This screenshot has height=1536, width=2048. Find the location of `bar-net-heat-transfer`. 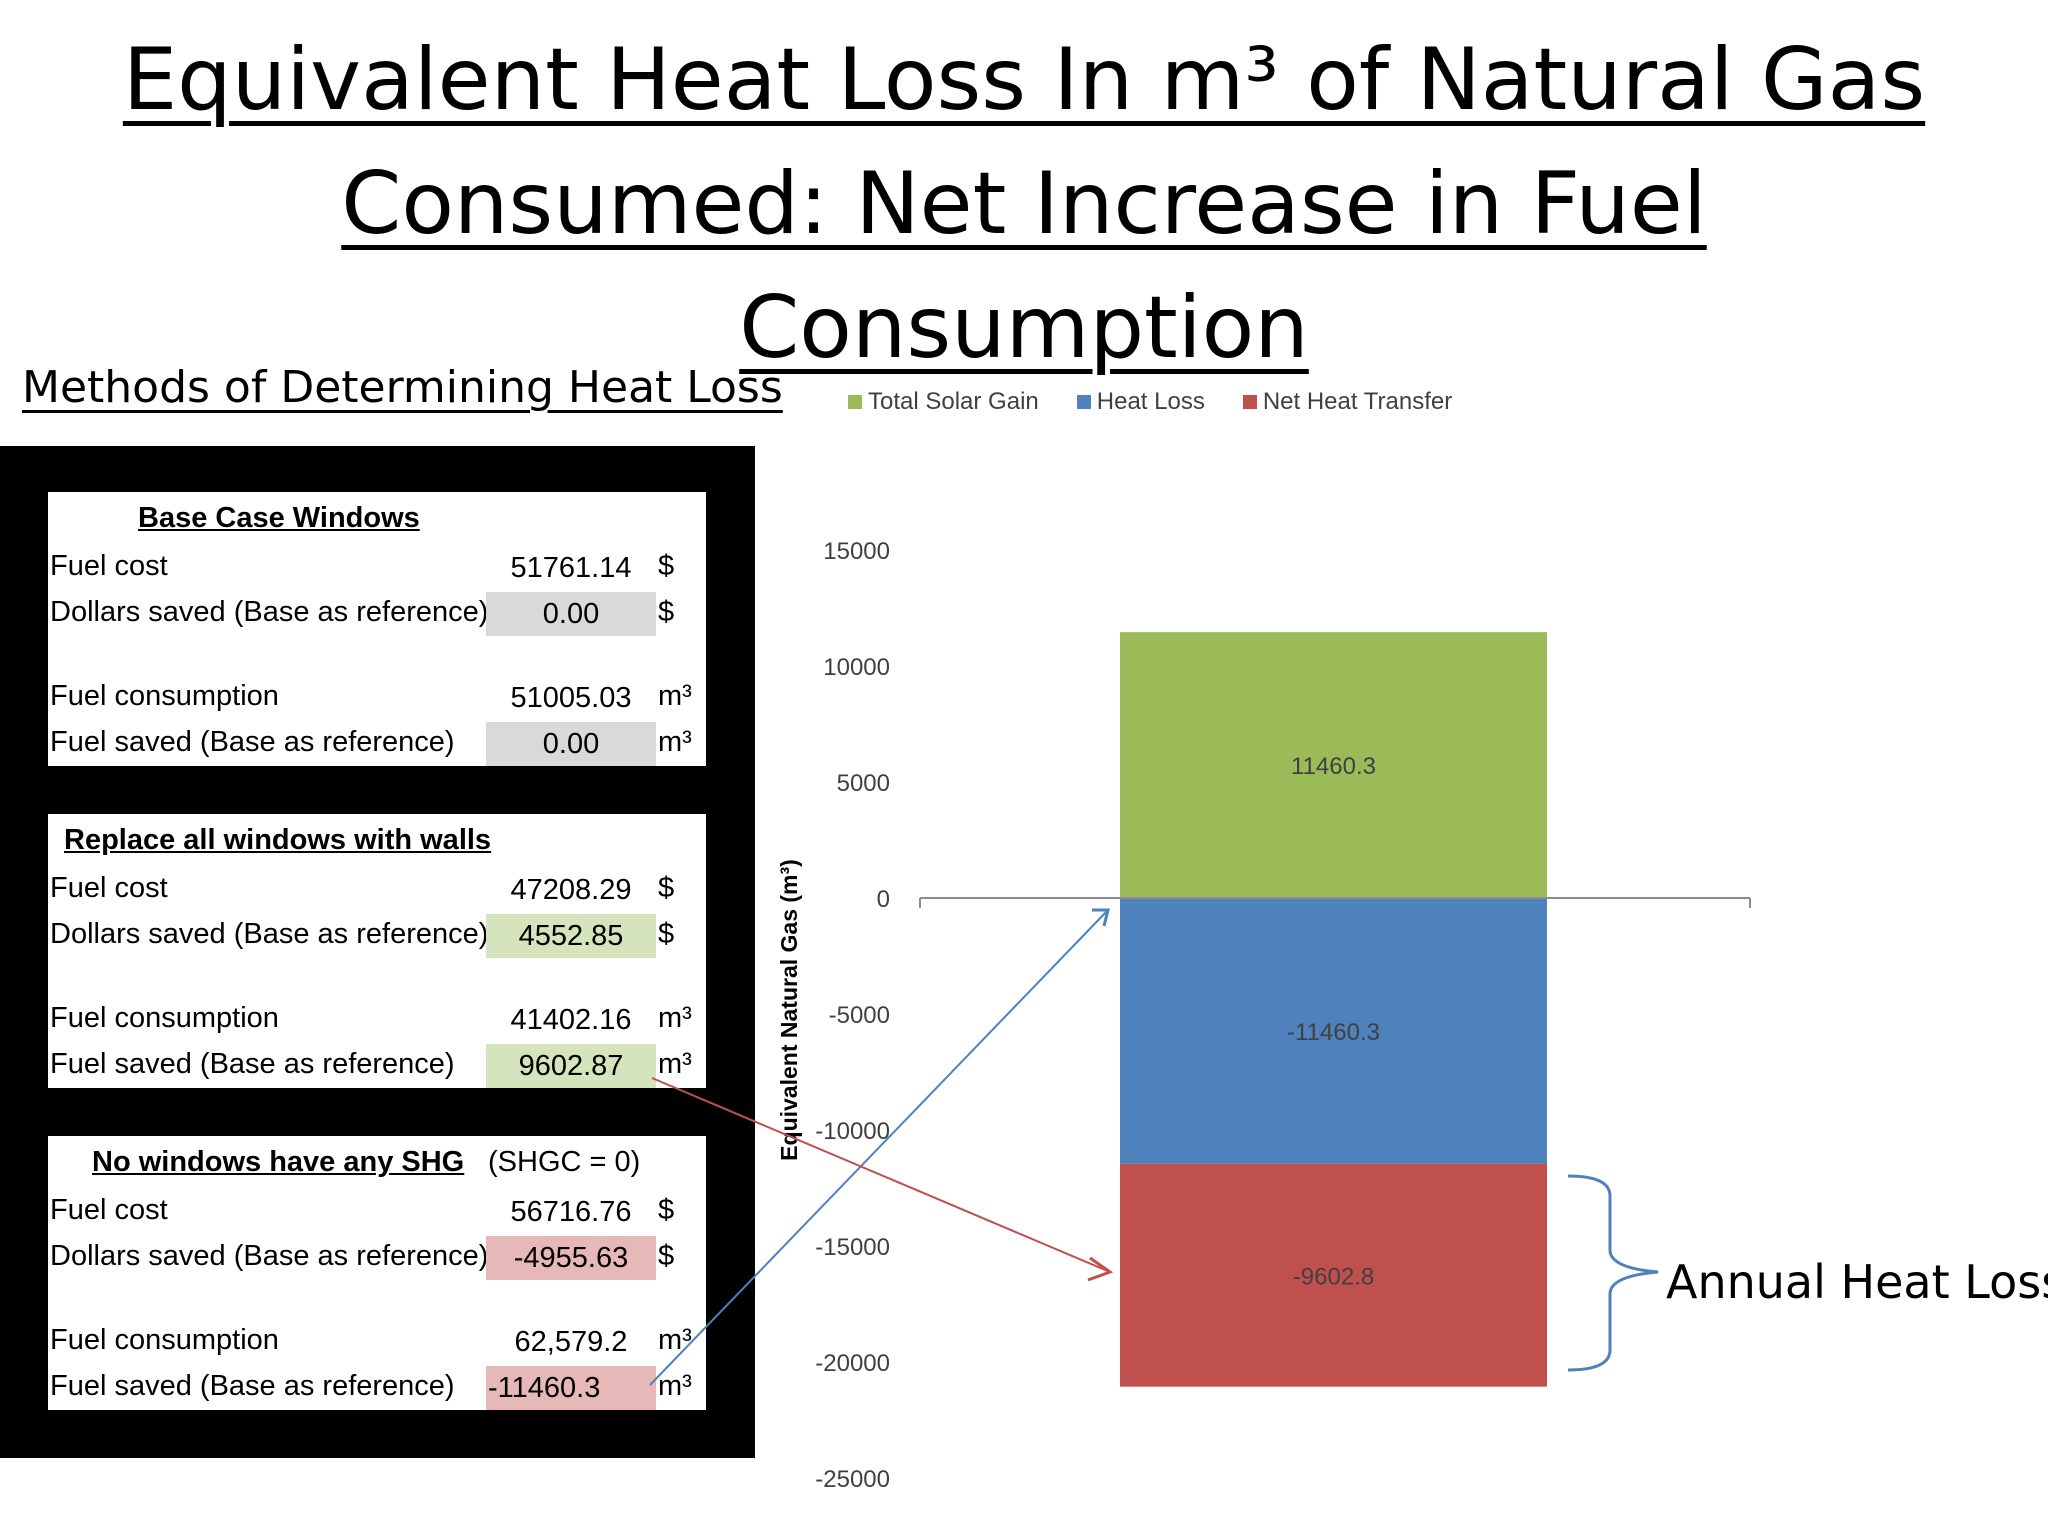

bar-net-heat-transfer is located at coordinates (1333, 1275).